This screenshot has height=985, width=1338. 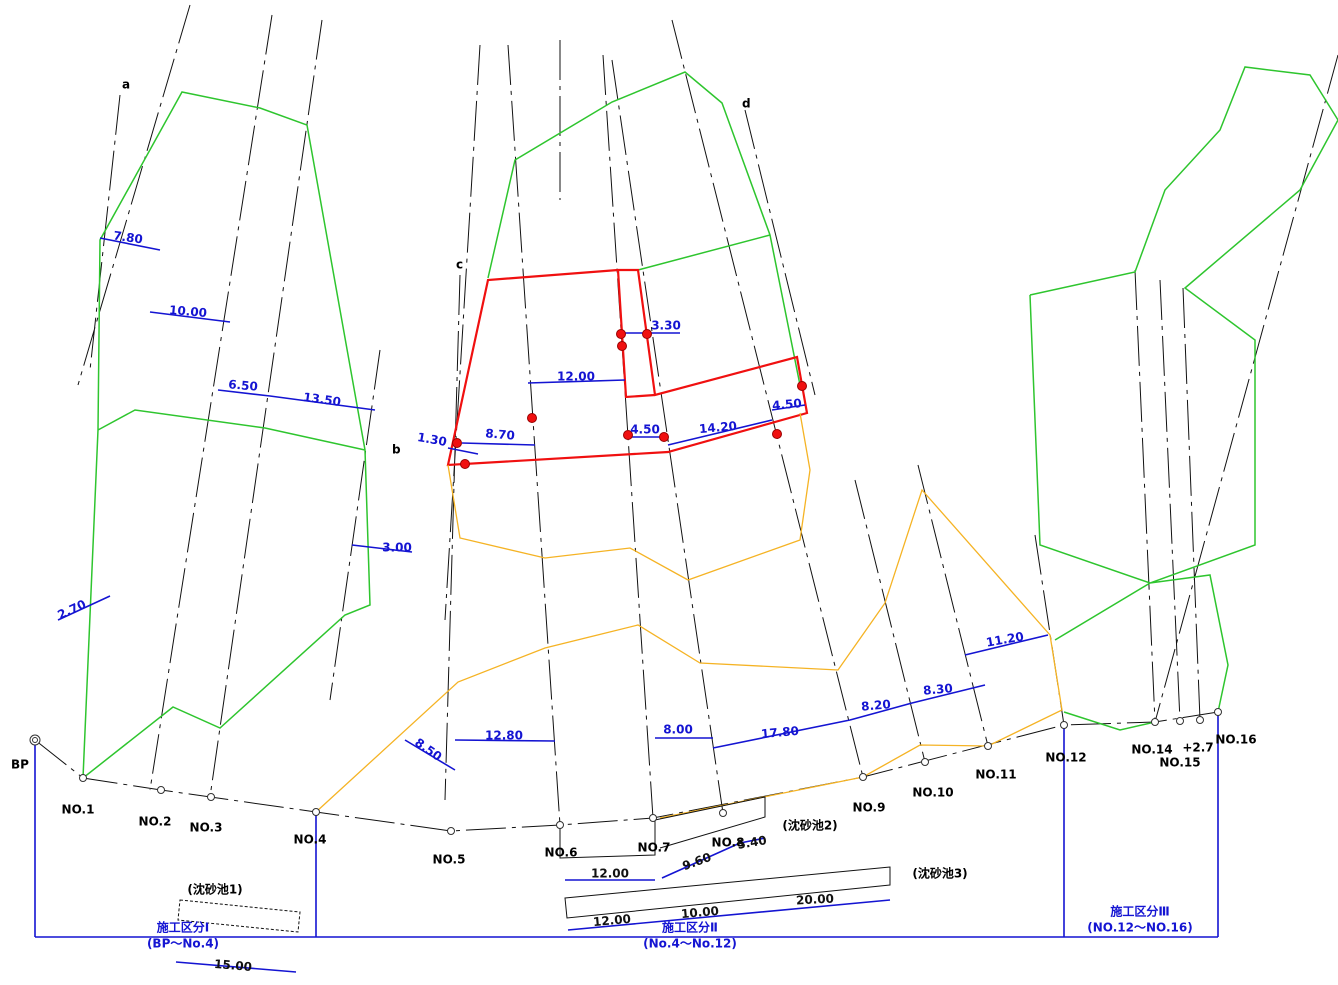 What do you see at coordinates (752, 842) in the screenshot?
I see `dimension-label: 5.40` at bounding box center [752, 842].